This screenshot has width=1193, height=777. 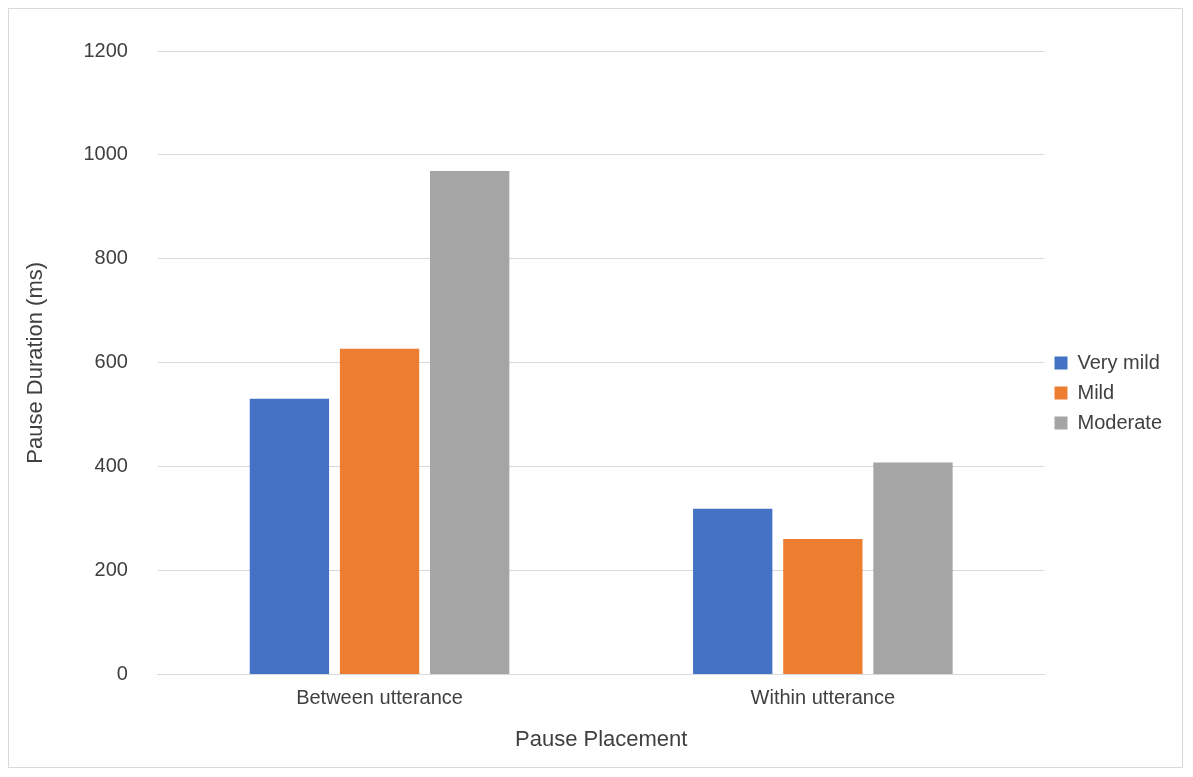 What do you see at coordinates (35, 362) in the screenshot?
I see `y-axis-title: Pause Duration (ms)` at bounding box center [35, 362].